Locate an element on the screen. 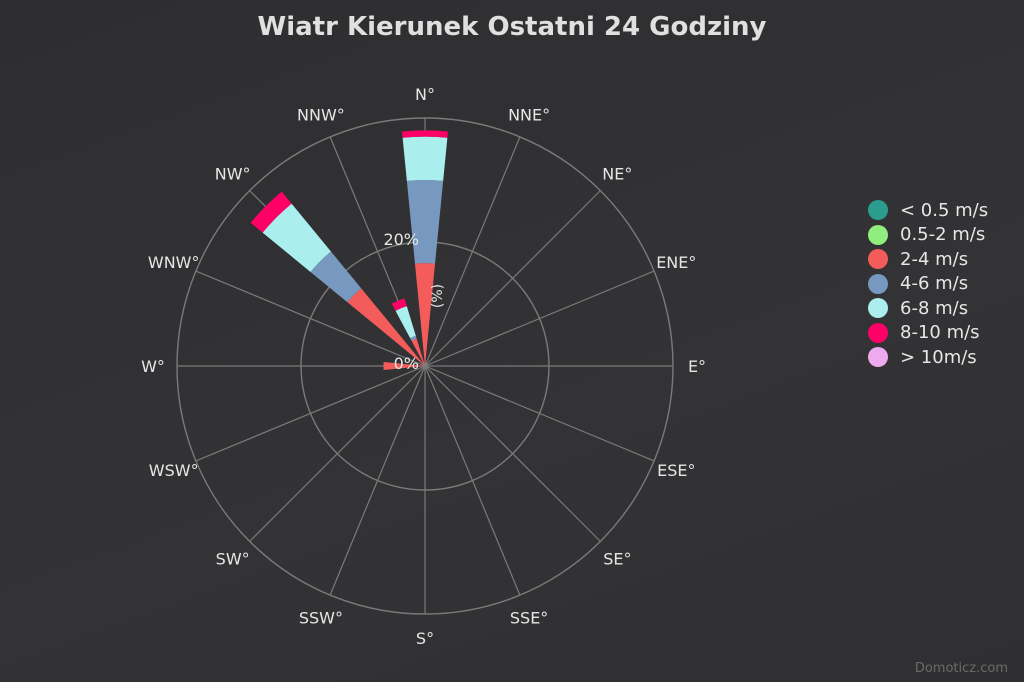  legend-item: 4-6 m/s is located at coordinates (928, 284).